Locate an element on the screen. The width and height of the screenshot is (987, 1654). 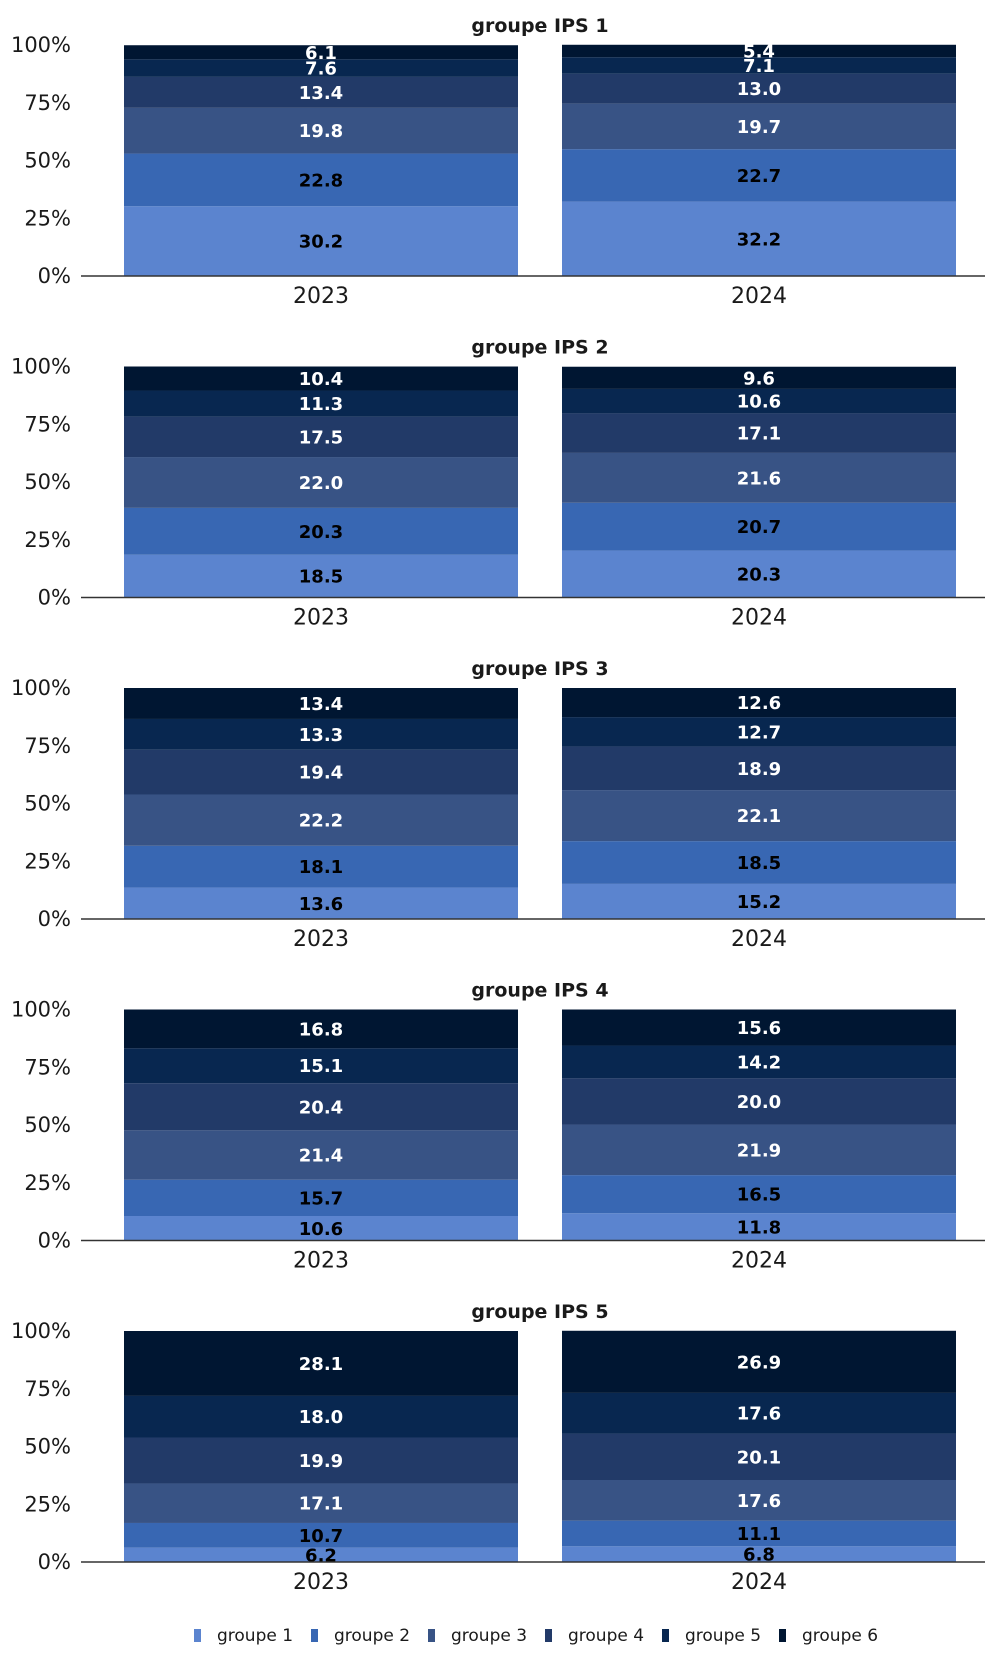
data-label: 17.5 is located at coordinates (321, 437).